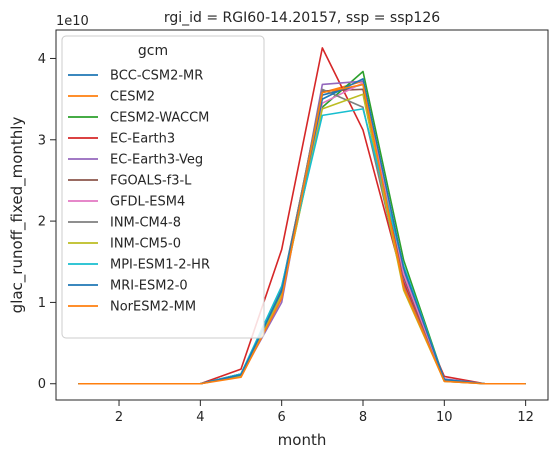 This screenshot has width=560, height=458. Describe the element at coordinates (444, 417) in the screenshot. I see `x-tick-label: 10` at that location.